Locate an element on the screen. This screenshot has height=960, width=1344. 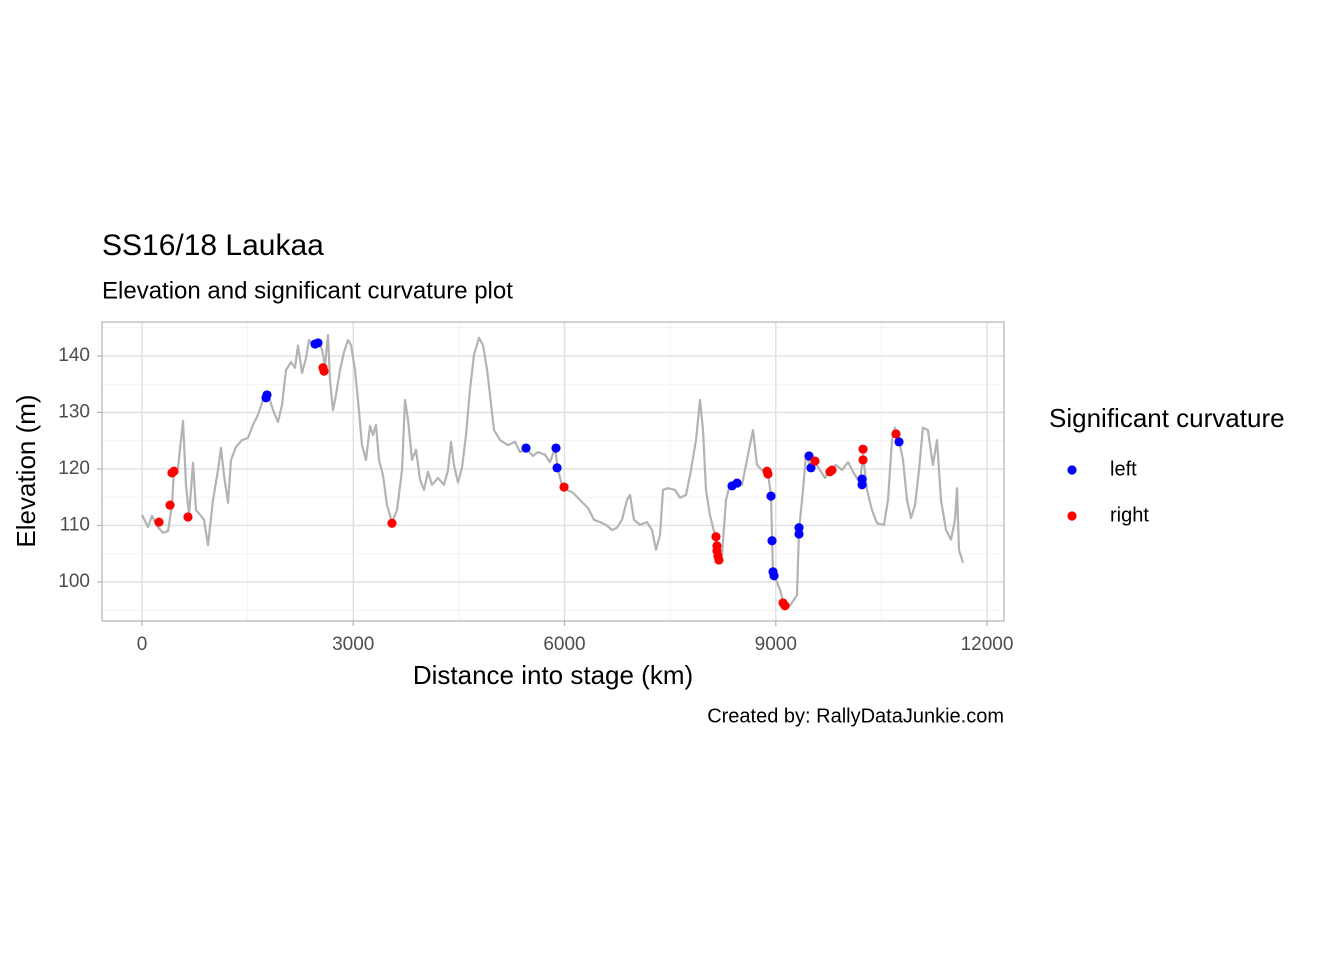
legend-title: Significant curvature is located at coordinates (1167, 418).